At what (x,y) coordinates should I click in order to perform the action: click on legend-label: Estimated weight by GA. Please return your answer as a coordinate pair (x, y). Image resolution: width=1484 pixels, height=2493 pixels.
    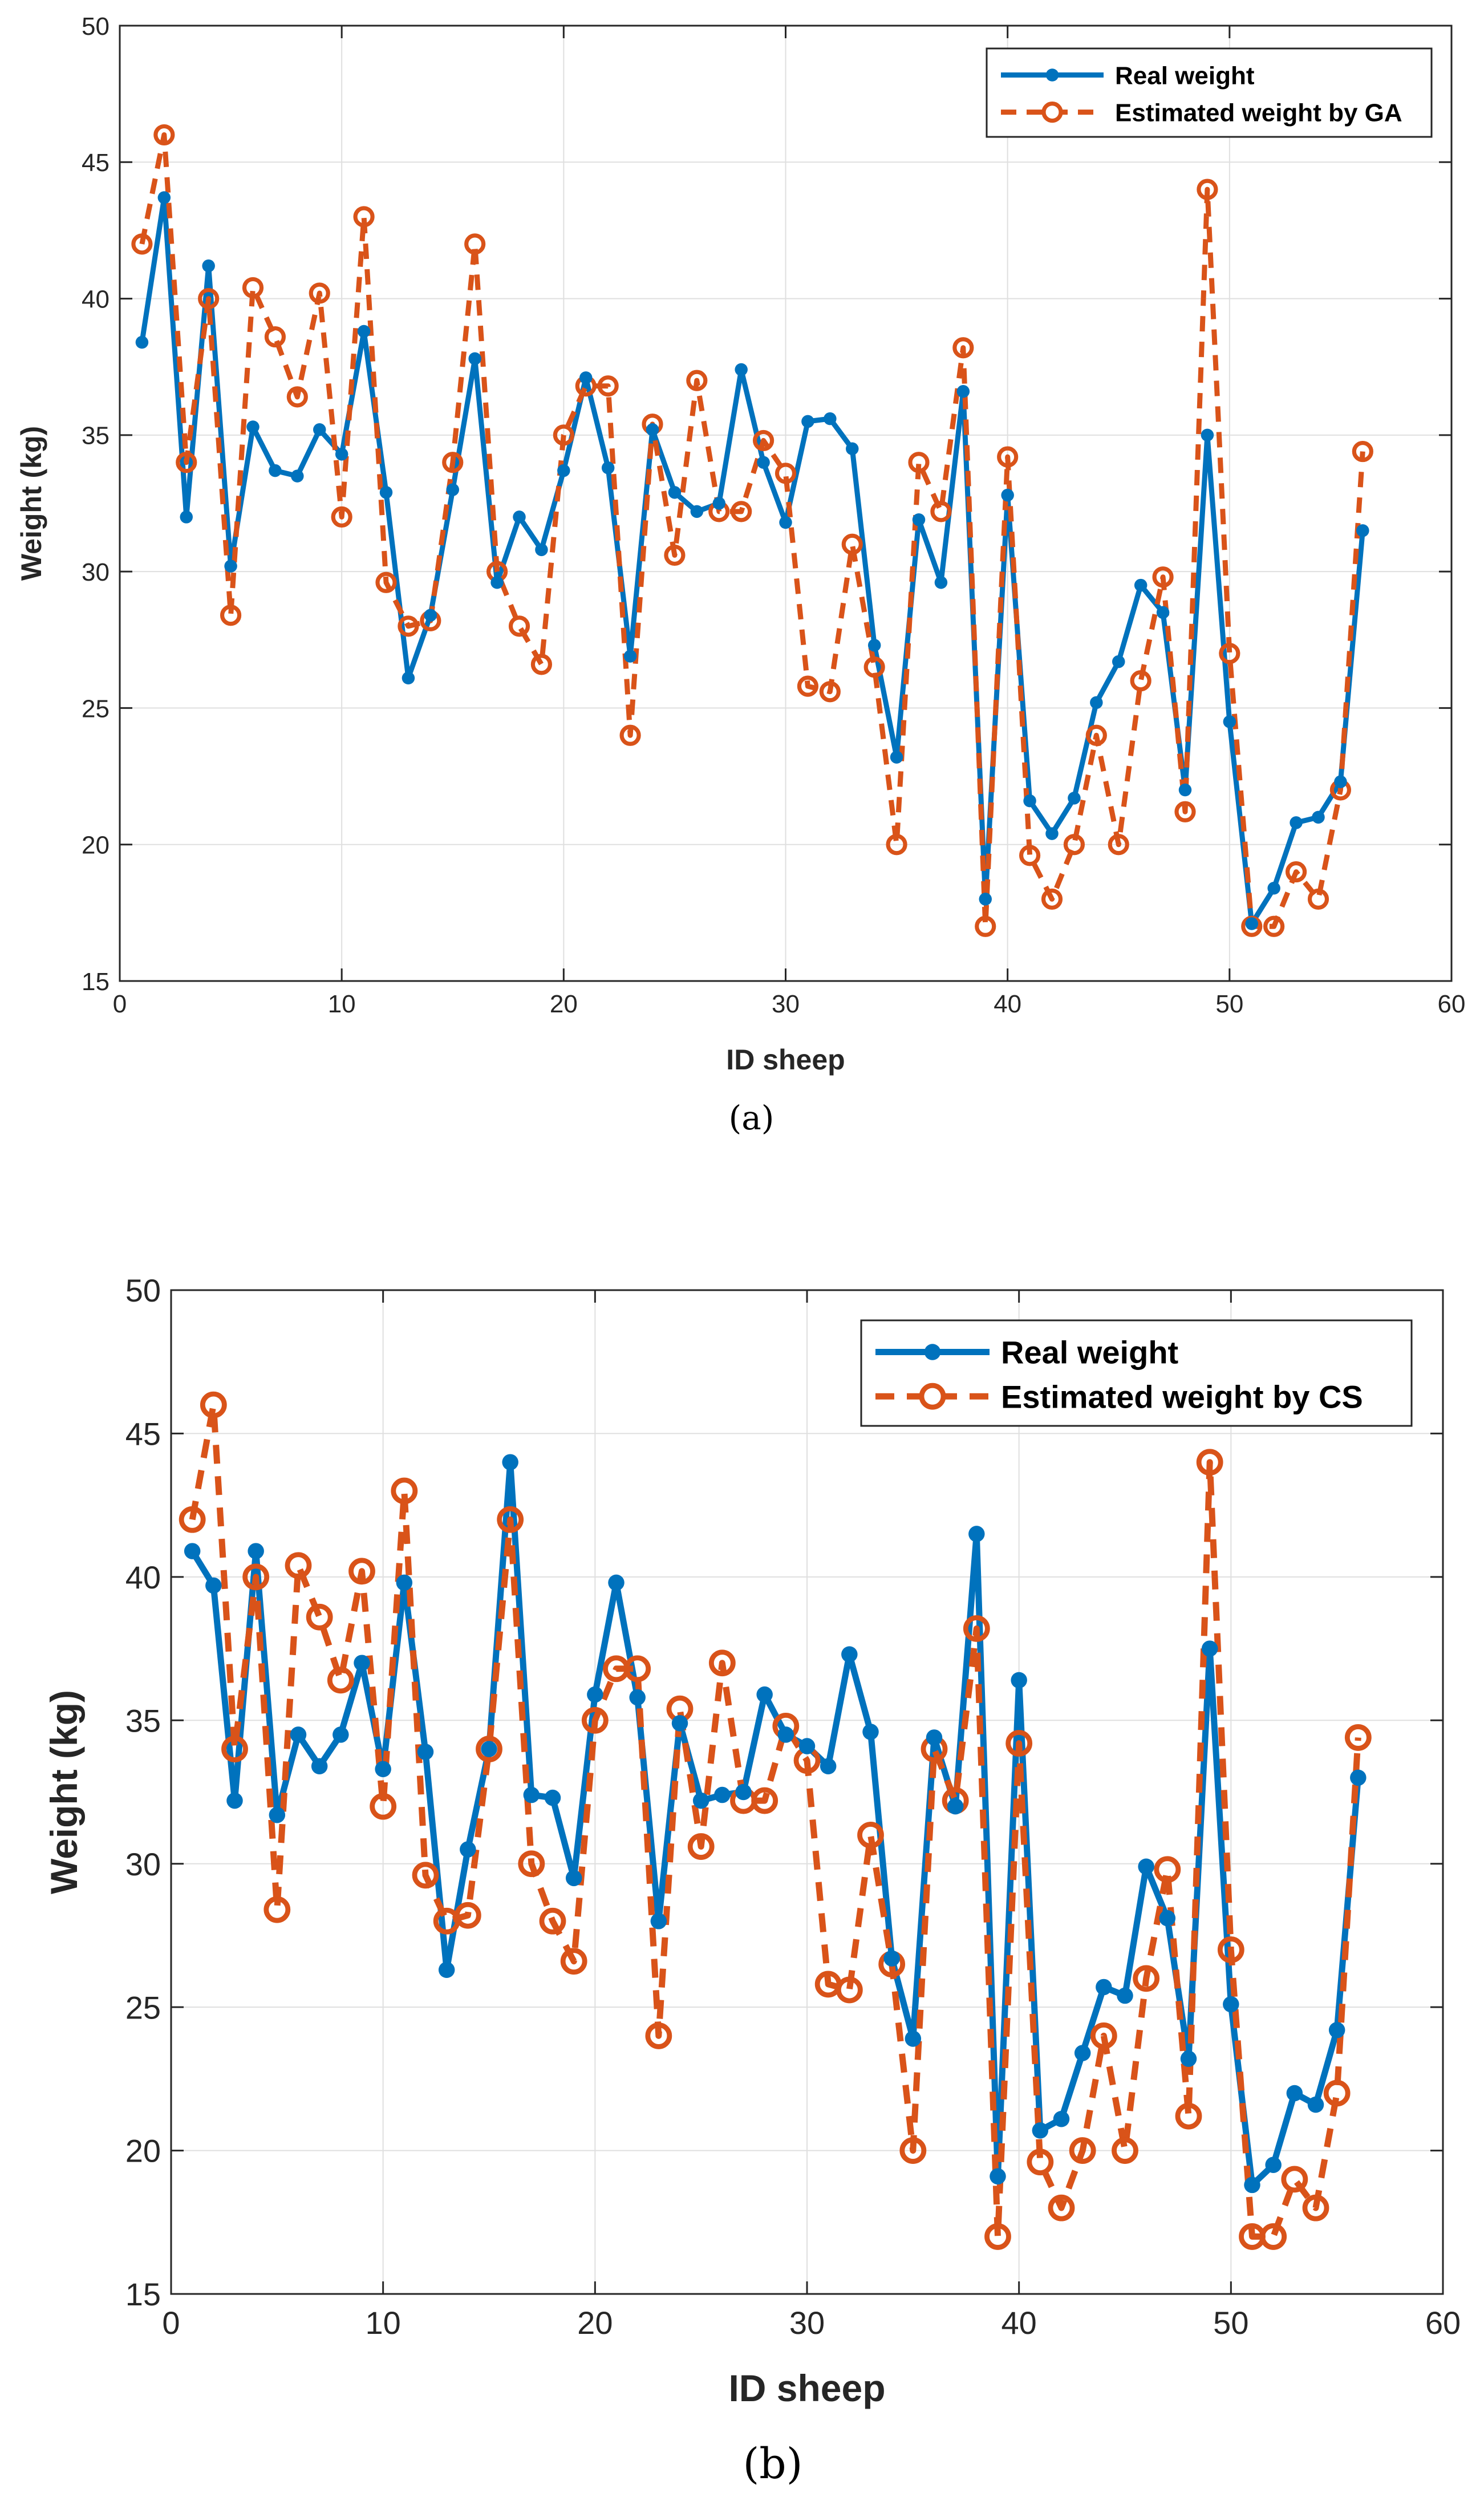
    Looking at the image, I should click on (1258, 113).